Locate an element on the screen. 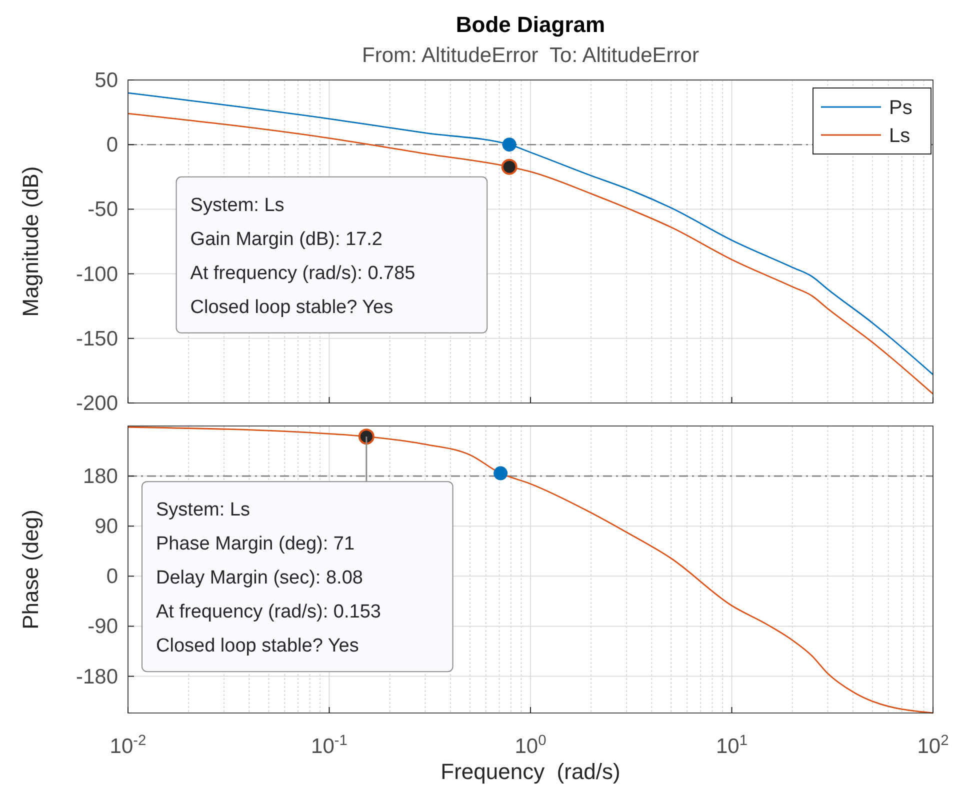 The height and width of the screenshot is (794, 960). legend-label: Ps is located at coordinates (900, 108).